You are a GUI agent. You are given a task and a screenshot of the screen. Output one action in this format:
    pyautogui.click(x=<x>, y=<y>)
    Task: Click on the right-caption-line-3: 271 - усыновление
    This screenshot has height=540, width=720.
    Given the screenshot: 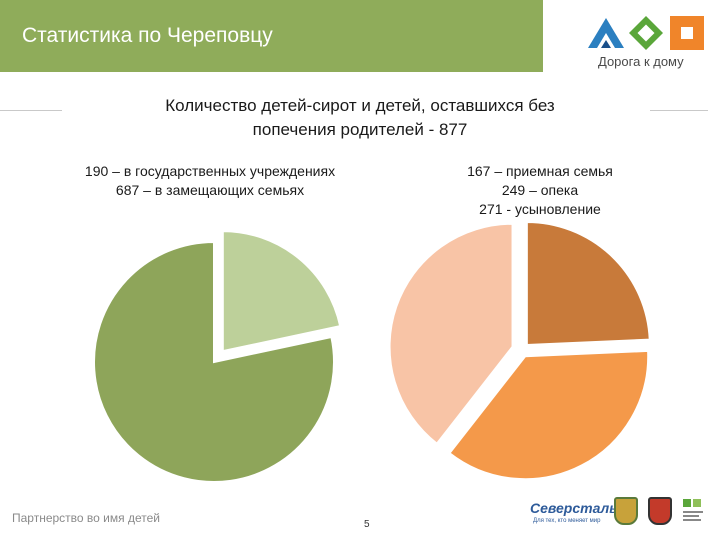 What is the action you would take?
    pyautogui.click(x=540, y=209)
    